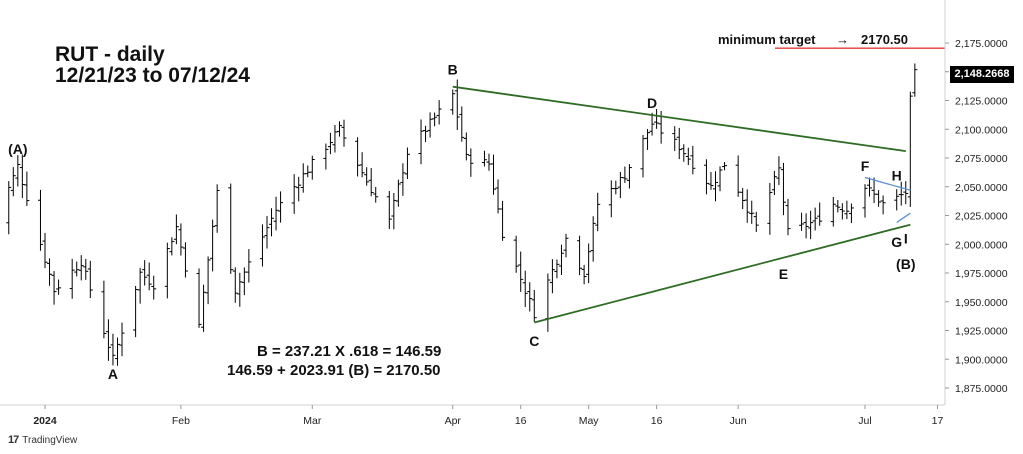  I want to click on tradingview-logo-icon: 17, so click(13, 440).